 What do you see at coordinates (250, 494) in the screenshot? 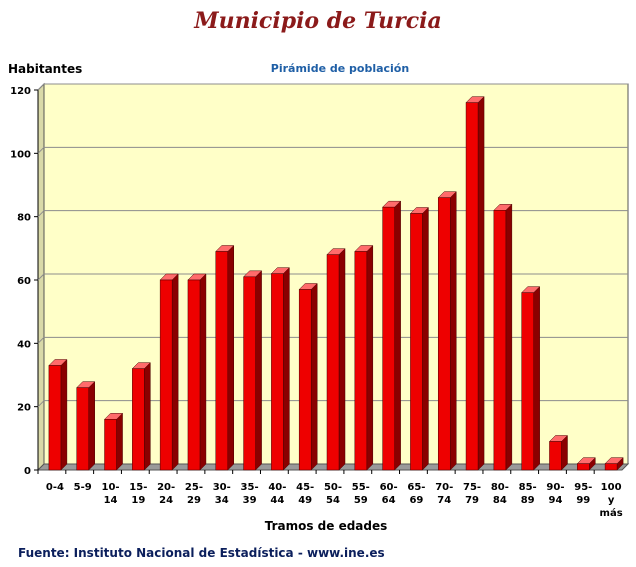
I see `x-tick-label: 35-39` at bounding box center [250, 494].